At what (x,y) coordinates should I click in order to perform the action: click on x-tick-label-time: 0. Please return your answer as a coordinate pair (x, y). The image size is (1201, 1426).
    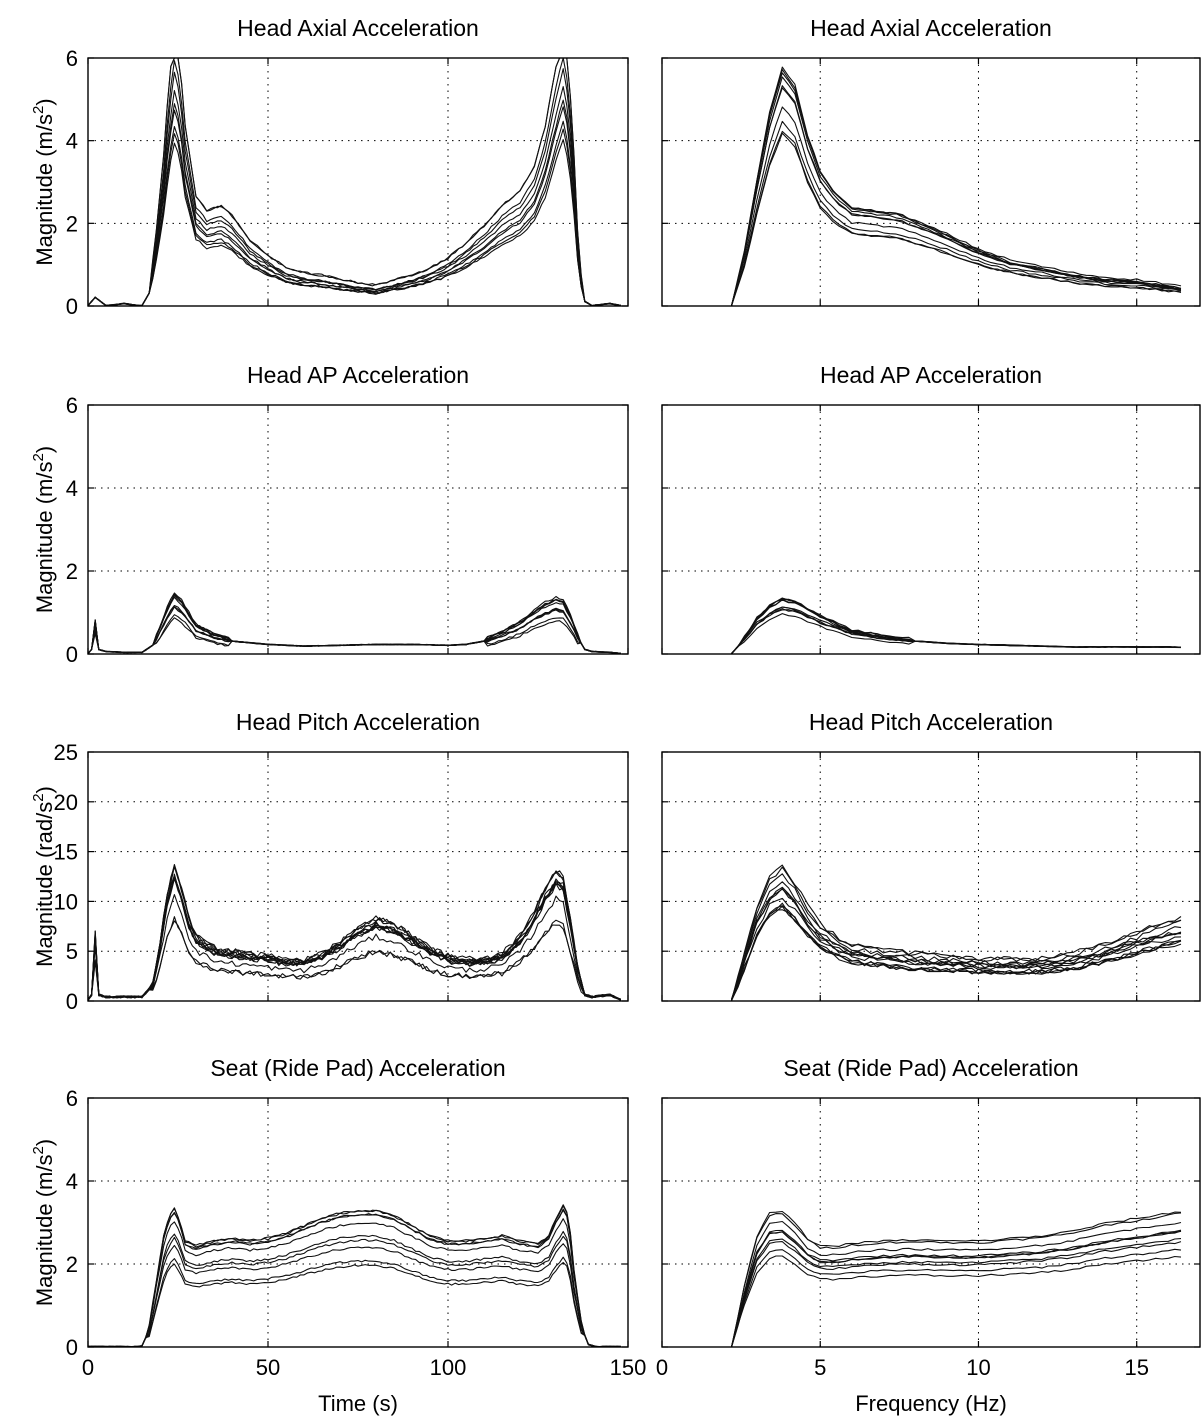
    Looking at the image, I should click on (88, 1367).